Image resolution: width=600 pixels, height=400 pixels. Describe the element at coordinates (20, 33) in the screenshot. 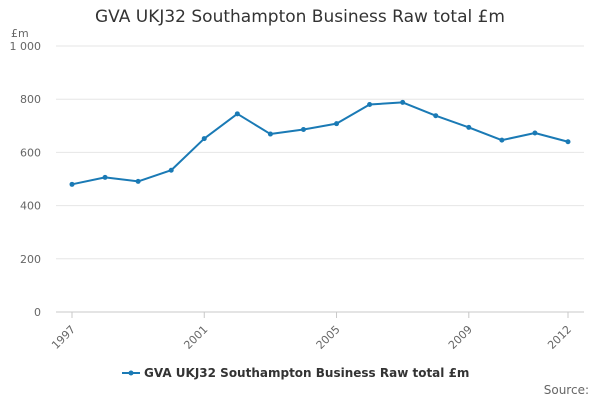

I see `y-axis-unit-label: £m` at that location.